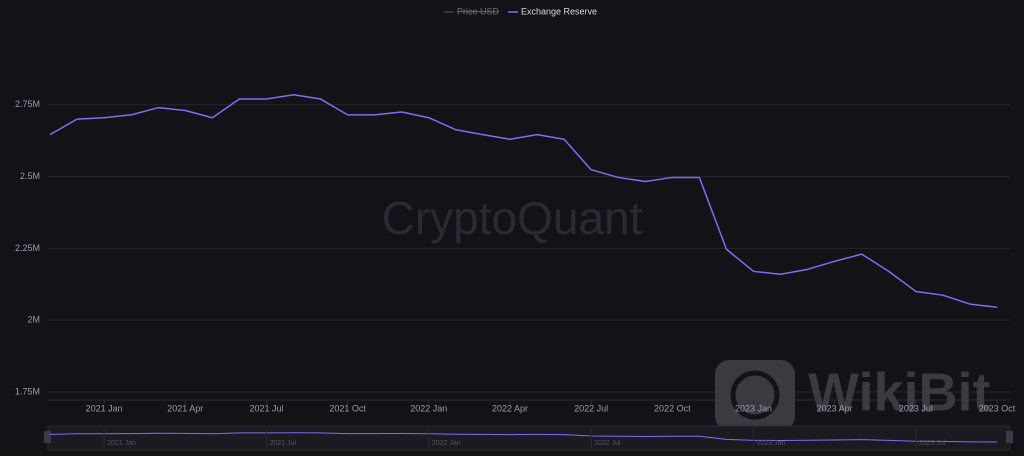 The height and width of the screenshot is (456, 1024). What do you see at coordinates (607, 443) in the screenshot?
I see `navigator-label: 2022 Jul` at bounding box center [607, 443].